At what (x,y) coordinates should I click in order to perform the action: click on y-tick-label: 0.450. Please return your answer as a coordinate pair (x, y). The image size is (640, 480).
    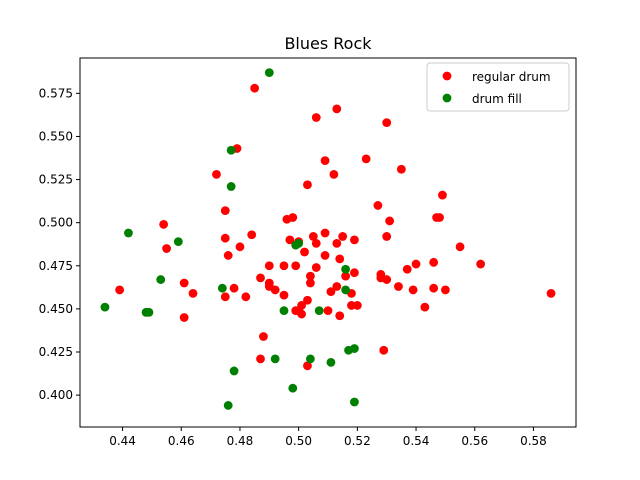
    Looking at the image, I should click on (56, 309).